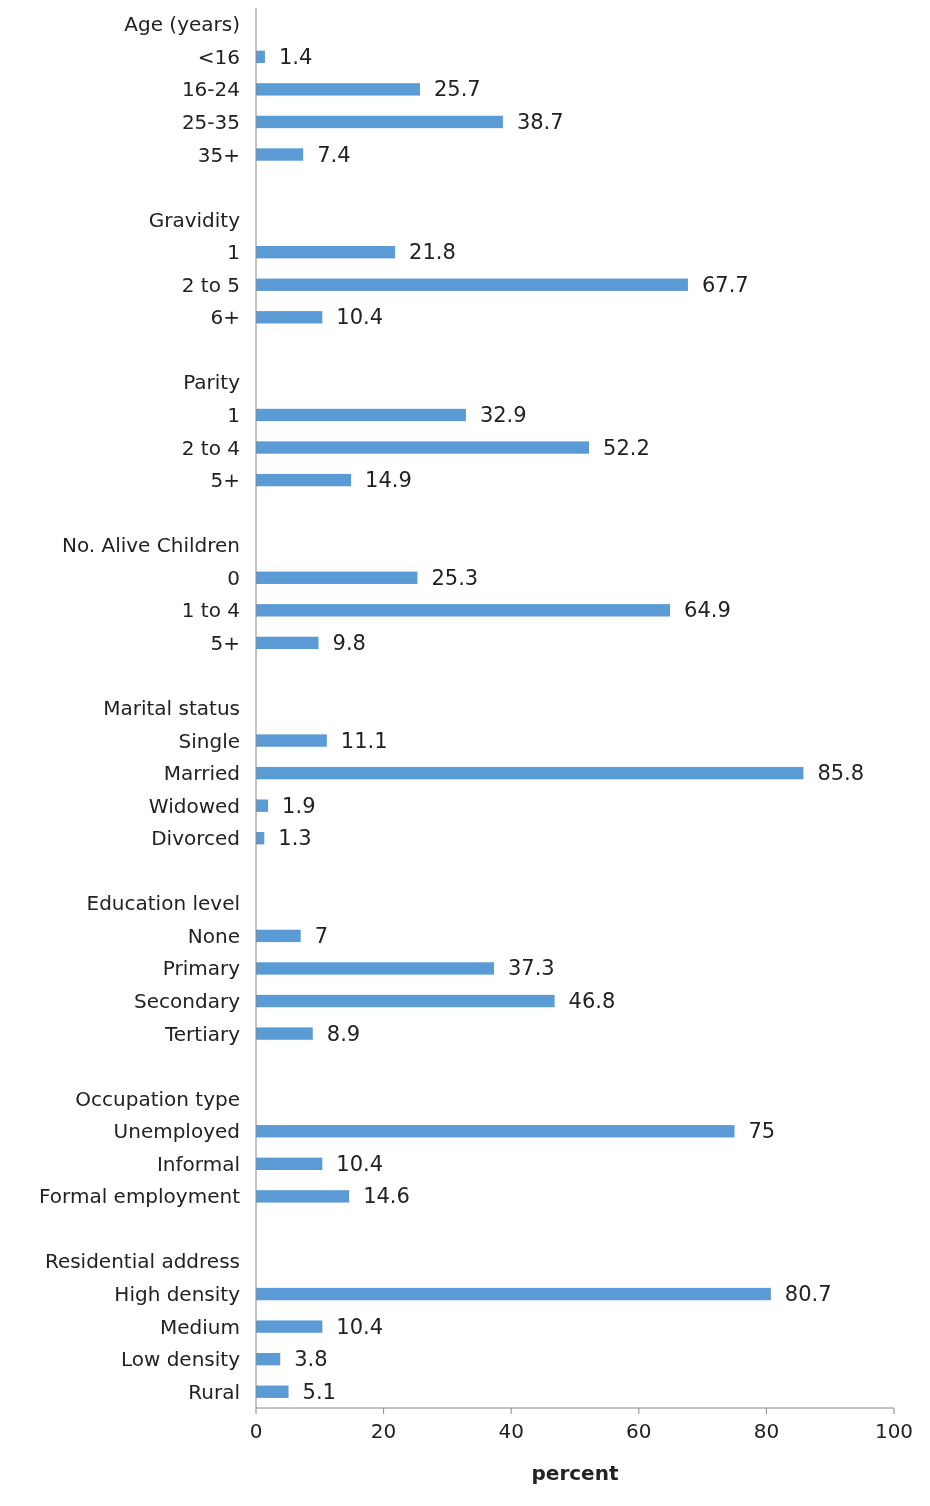  What do you see at coordinates (511, 1431) in the screenshot?
I see `x-tick-label: 40` at bounding box center [511, 1431].